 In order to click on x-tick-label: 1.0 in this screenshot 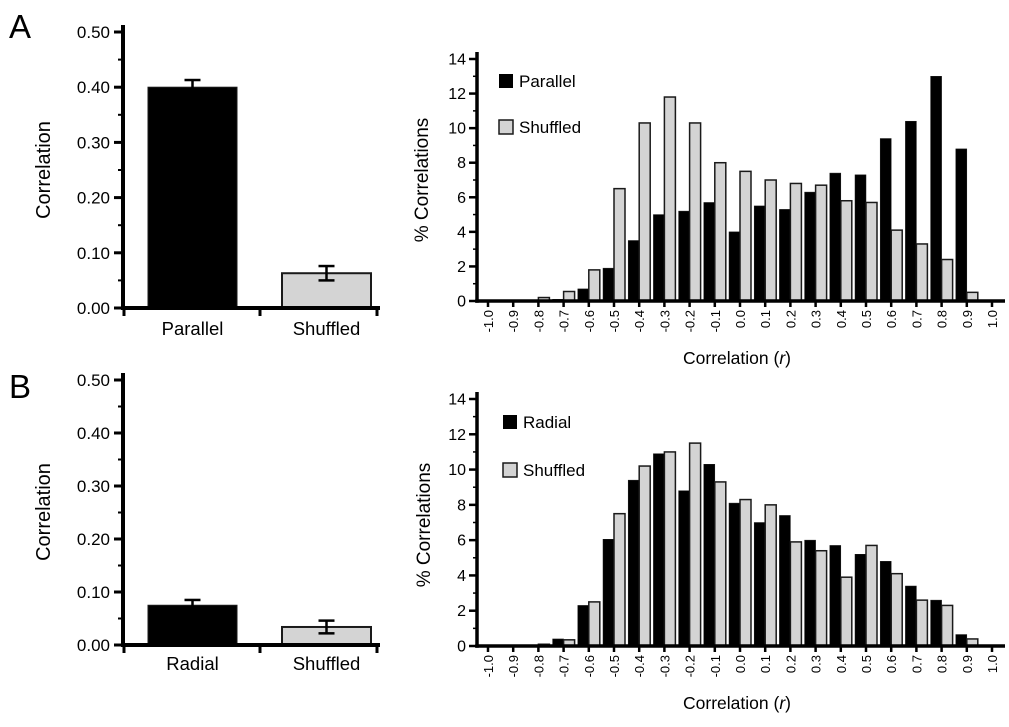, I will do `click(992, 664)`.